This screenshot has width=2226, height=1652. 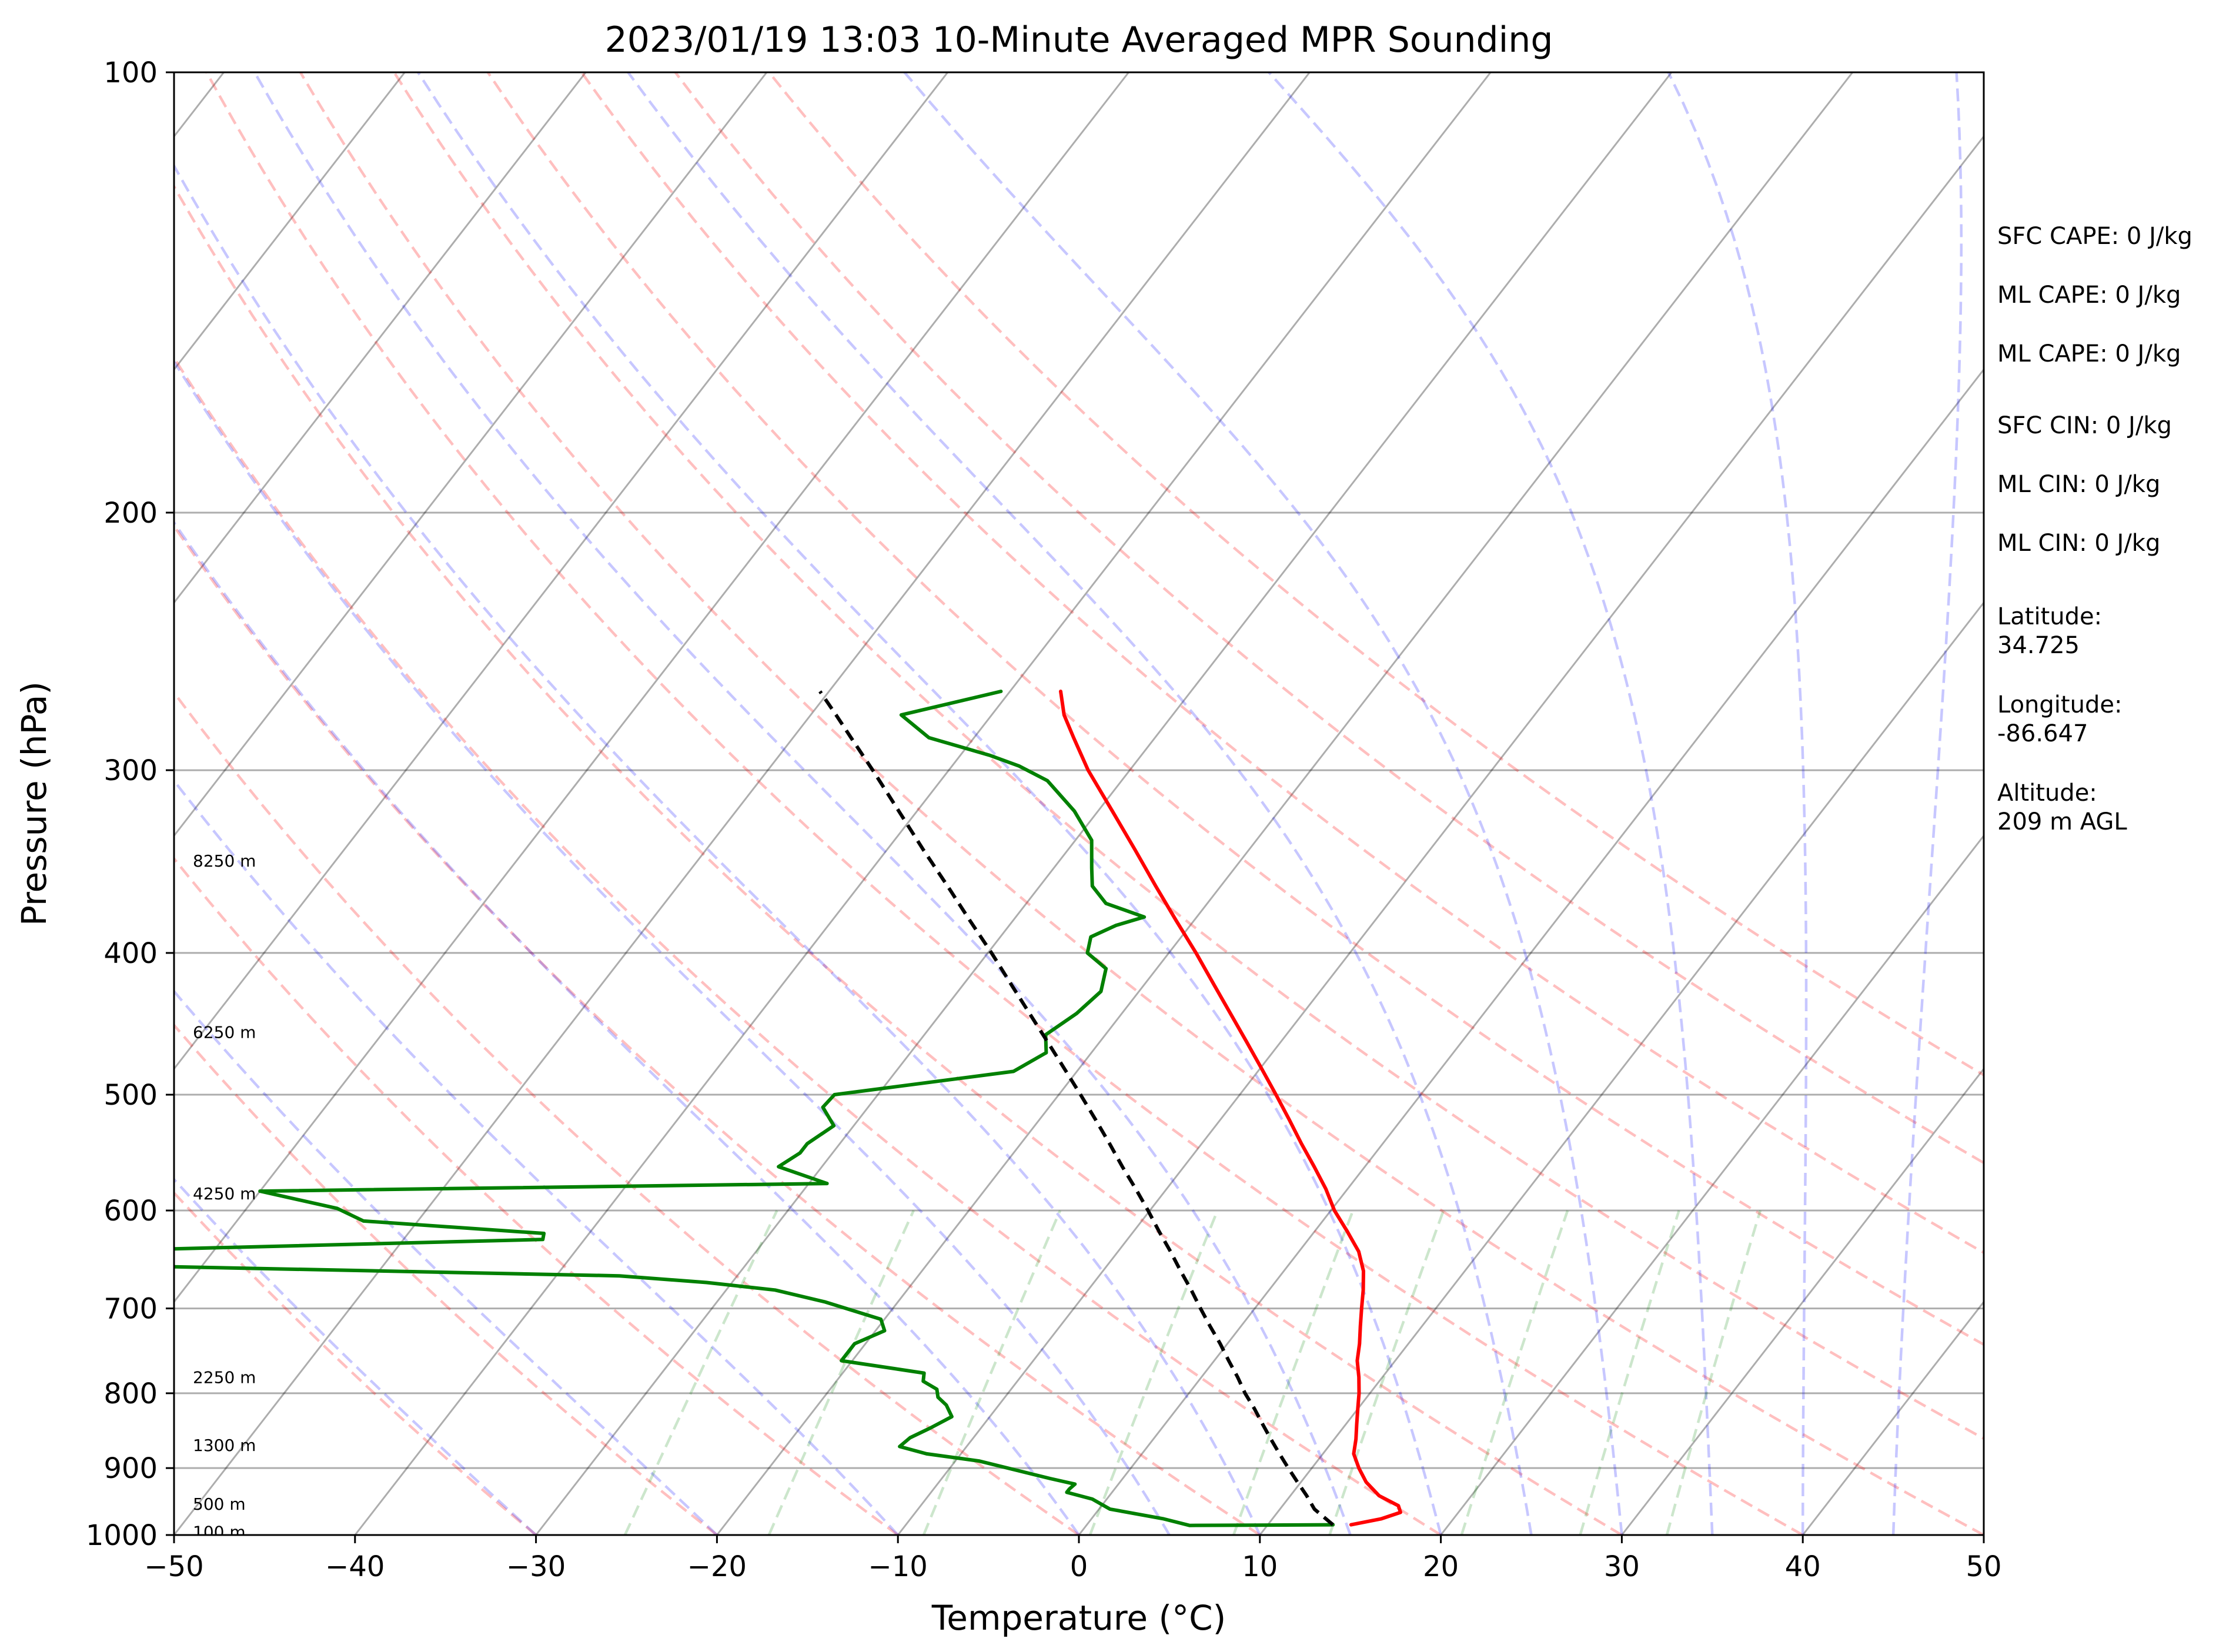 I want to click on parcel-line, so click(x=1077, y=1108).